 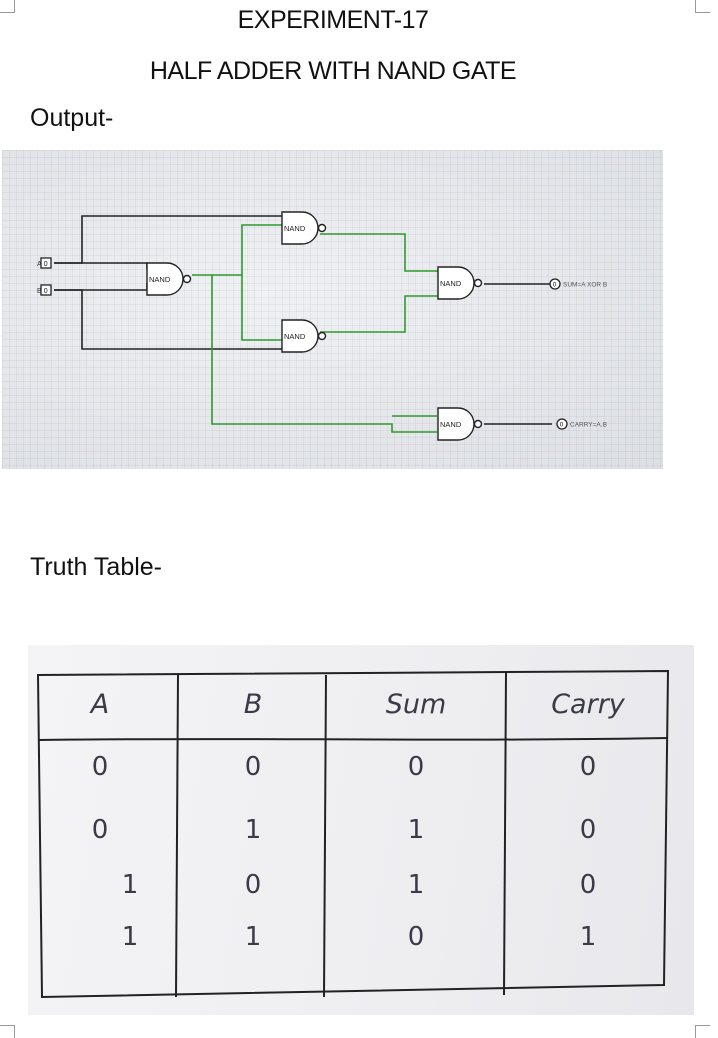 What do you see at coordinates (39, 291) in the screenshot?
I see `input-label: B` at bounding box center [39, 291].